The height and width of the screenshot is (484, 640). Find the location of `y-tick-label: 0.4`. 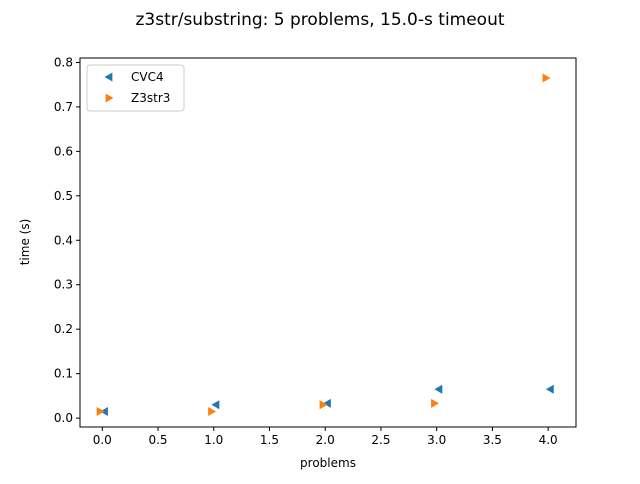

y-tick-label: 0.4 is located at coordinates (63, 240).